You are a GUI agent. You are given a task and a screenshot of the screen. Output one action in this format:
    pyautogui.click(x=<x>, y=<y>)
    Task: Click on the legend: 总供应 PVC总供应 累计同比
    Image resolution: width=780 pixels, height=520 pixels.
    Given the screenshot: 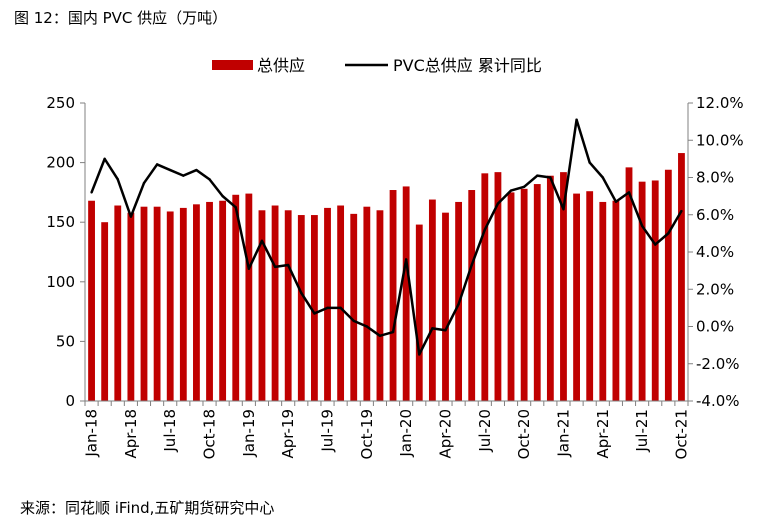 What is the action you would take?
    pyautogui.click(x=377, y=65)
    